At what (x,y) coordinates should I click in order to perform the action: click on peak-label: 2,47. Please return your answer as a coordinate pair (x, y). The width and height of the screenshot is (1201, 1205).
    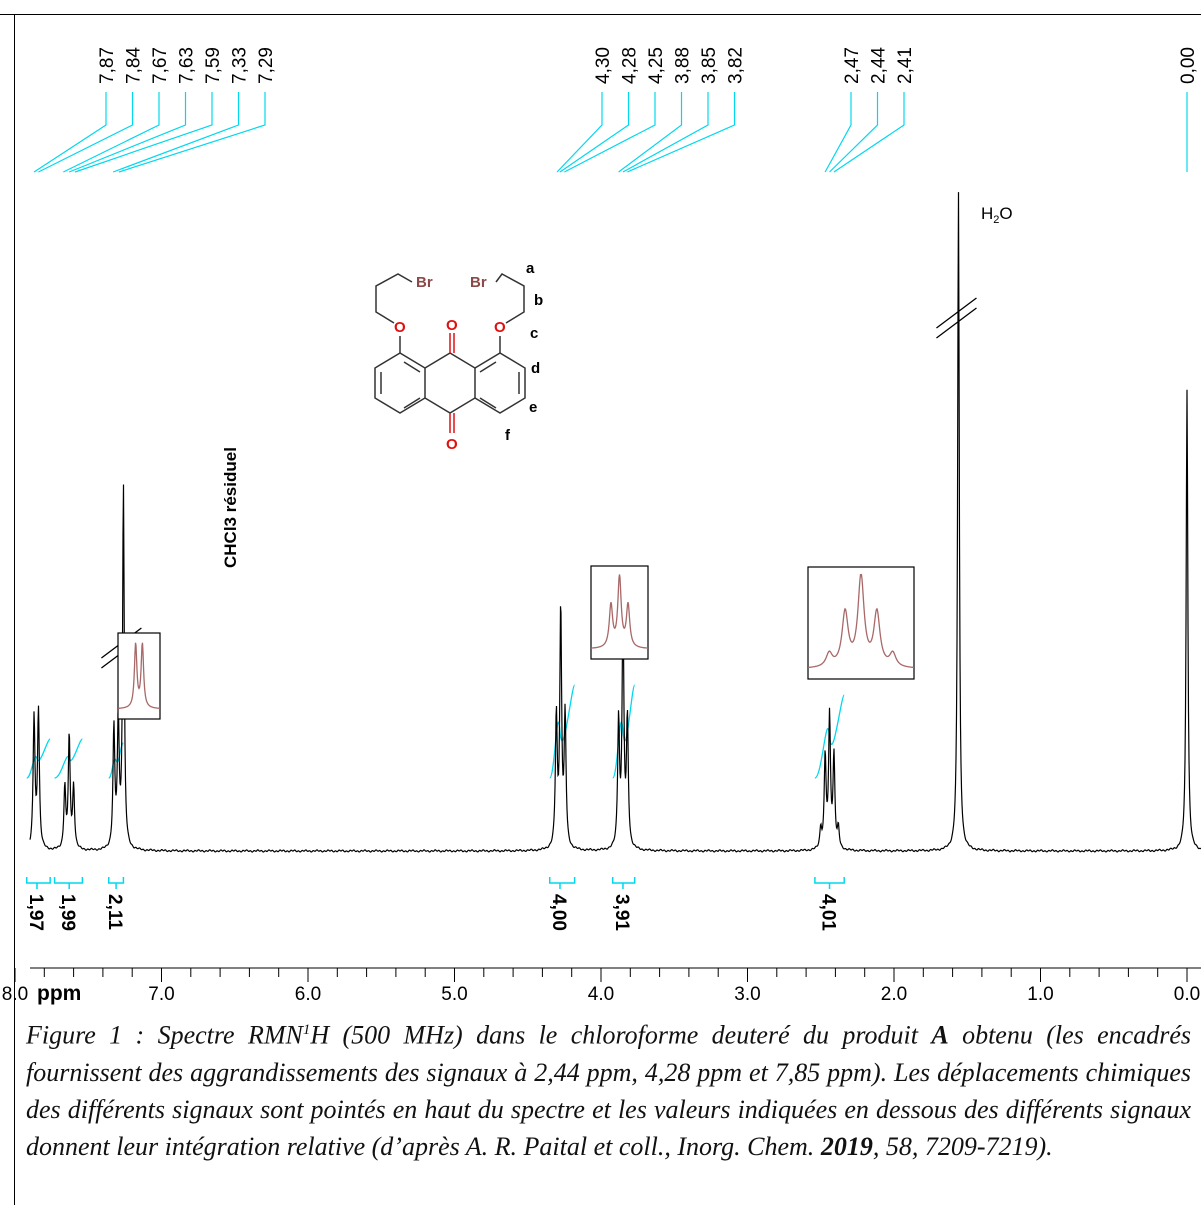
    Looking at the image, I should click on (852, 65).